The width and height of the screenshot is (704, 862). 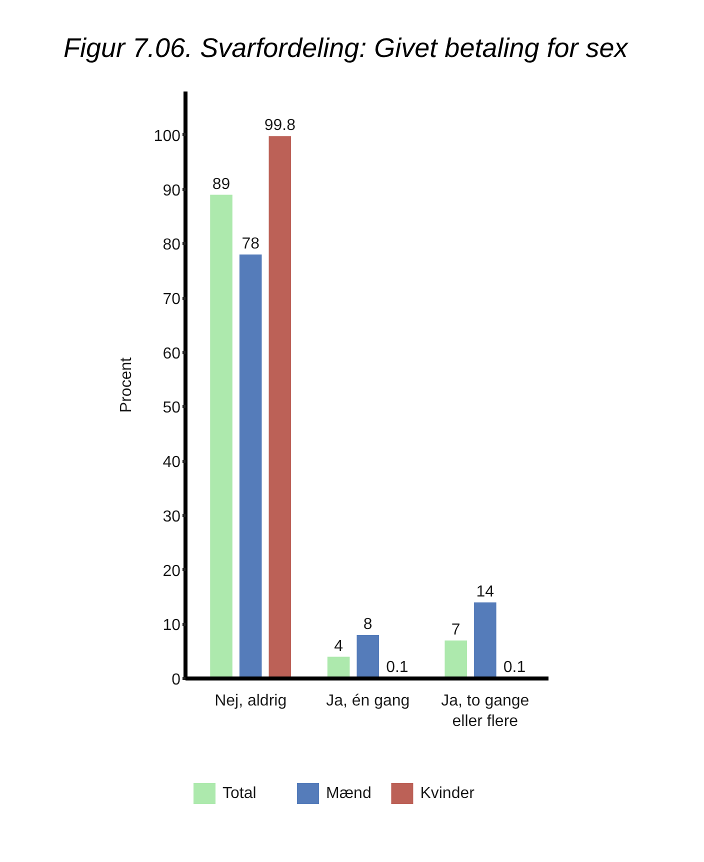 What do you see at coordinates (171, 299) in the screenshot?
I see `y-tick-label: 70` at bounding box center [171, 299].